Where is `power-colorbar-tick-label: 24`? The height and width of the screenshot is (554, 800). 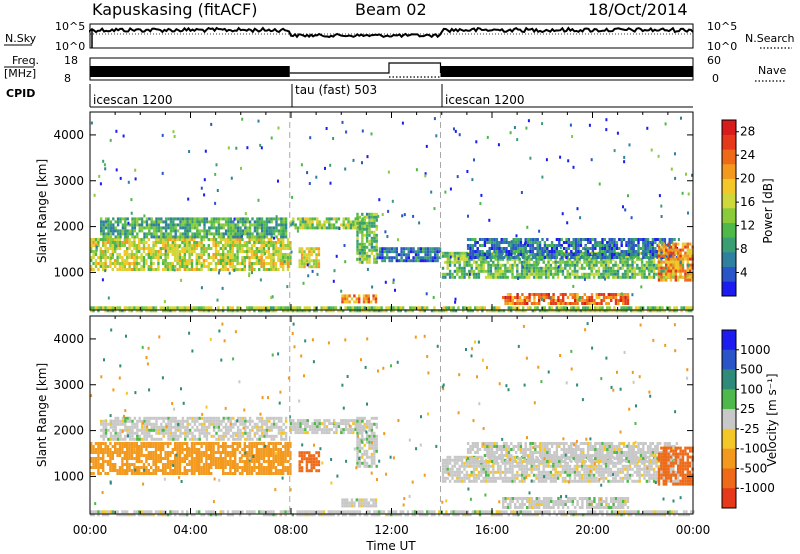 power-colorbar-tick-label: 24 is located at coordinates (747, 155).